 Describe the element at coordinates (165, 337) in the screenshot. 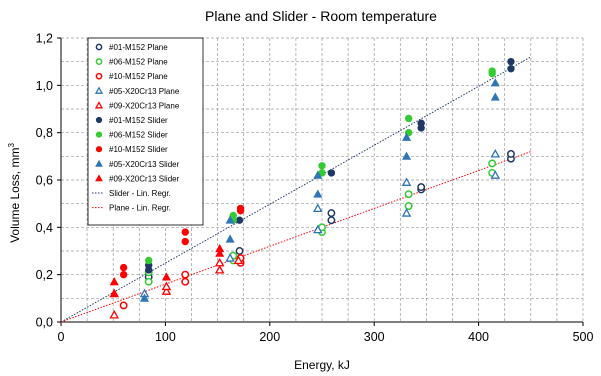

I see `x-tick-label: 100` at that location.